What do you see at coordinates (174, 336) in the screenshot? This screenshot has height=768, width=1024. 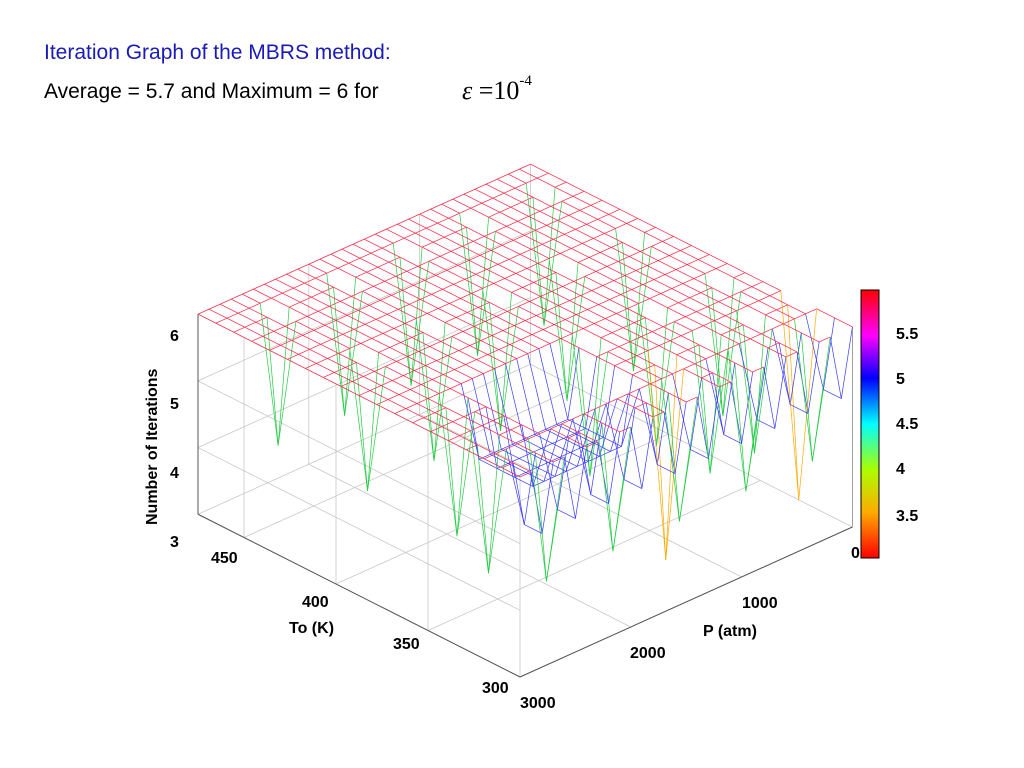 I see `z-tick-6: 6` at bounding box center [174, 336].